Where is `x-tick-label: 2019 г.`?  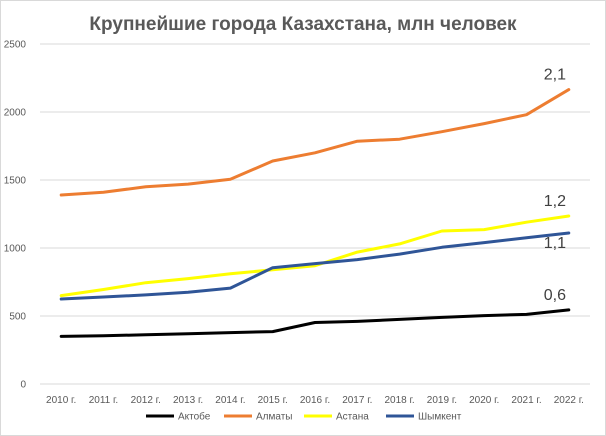 x-tick-label: 2019 г. is located at coordinates (442, 400).